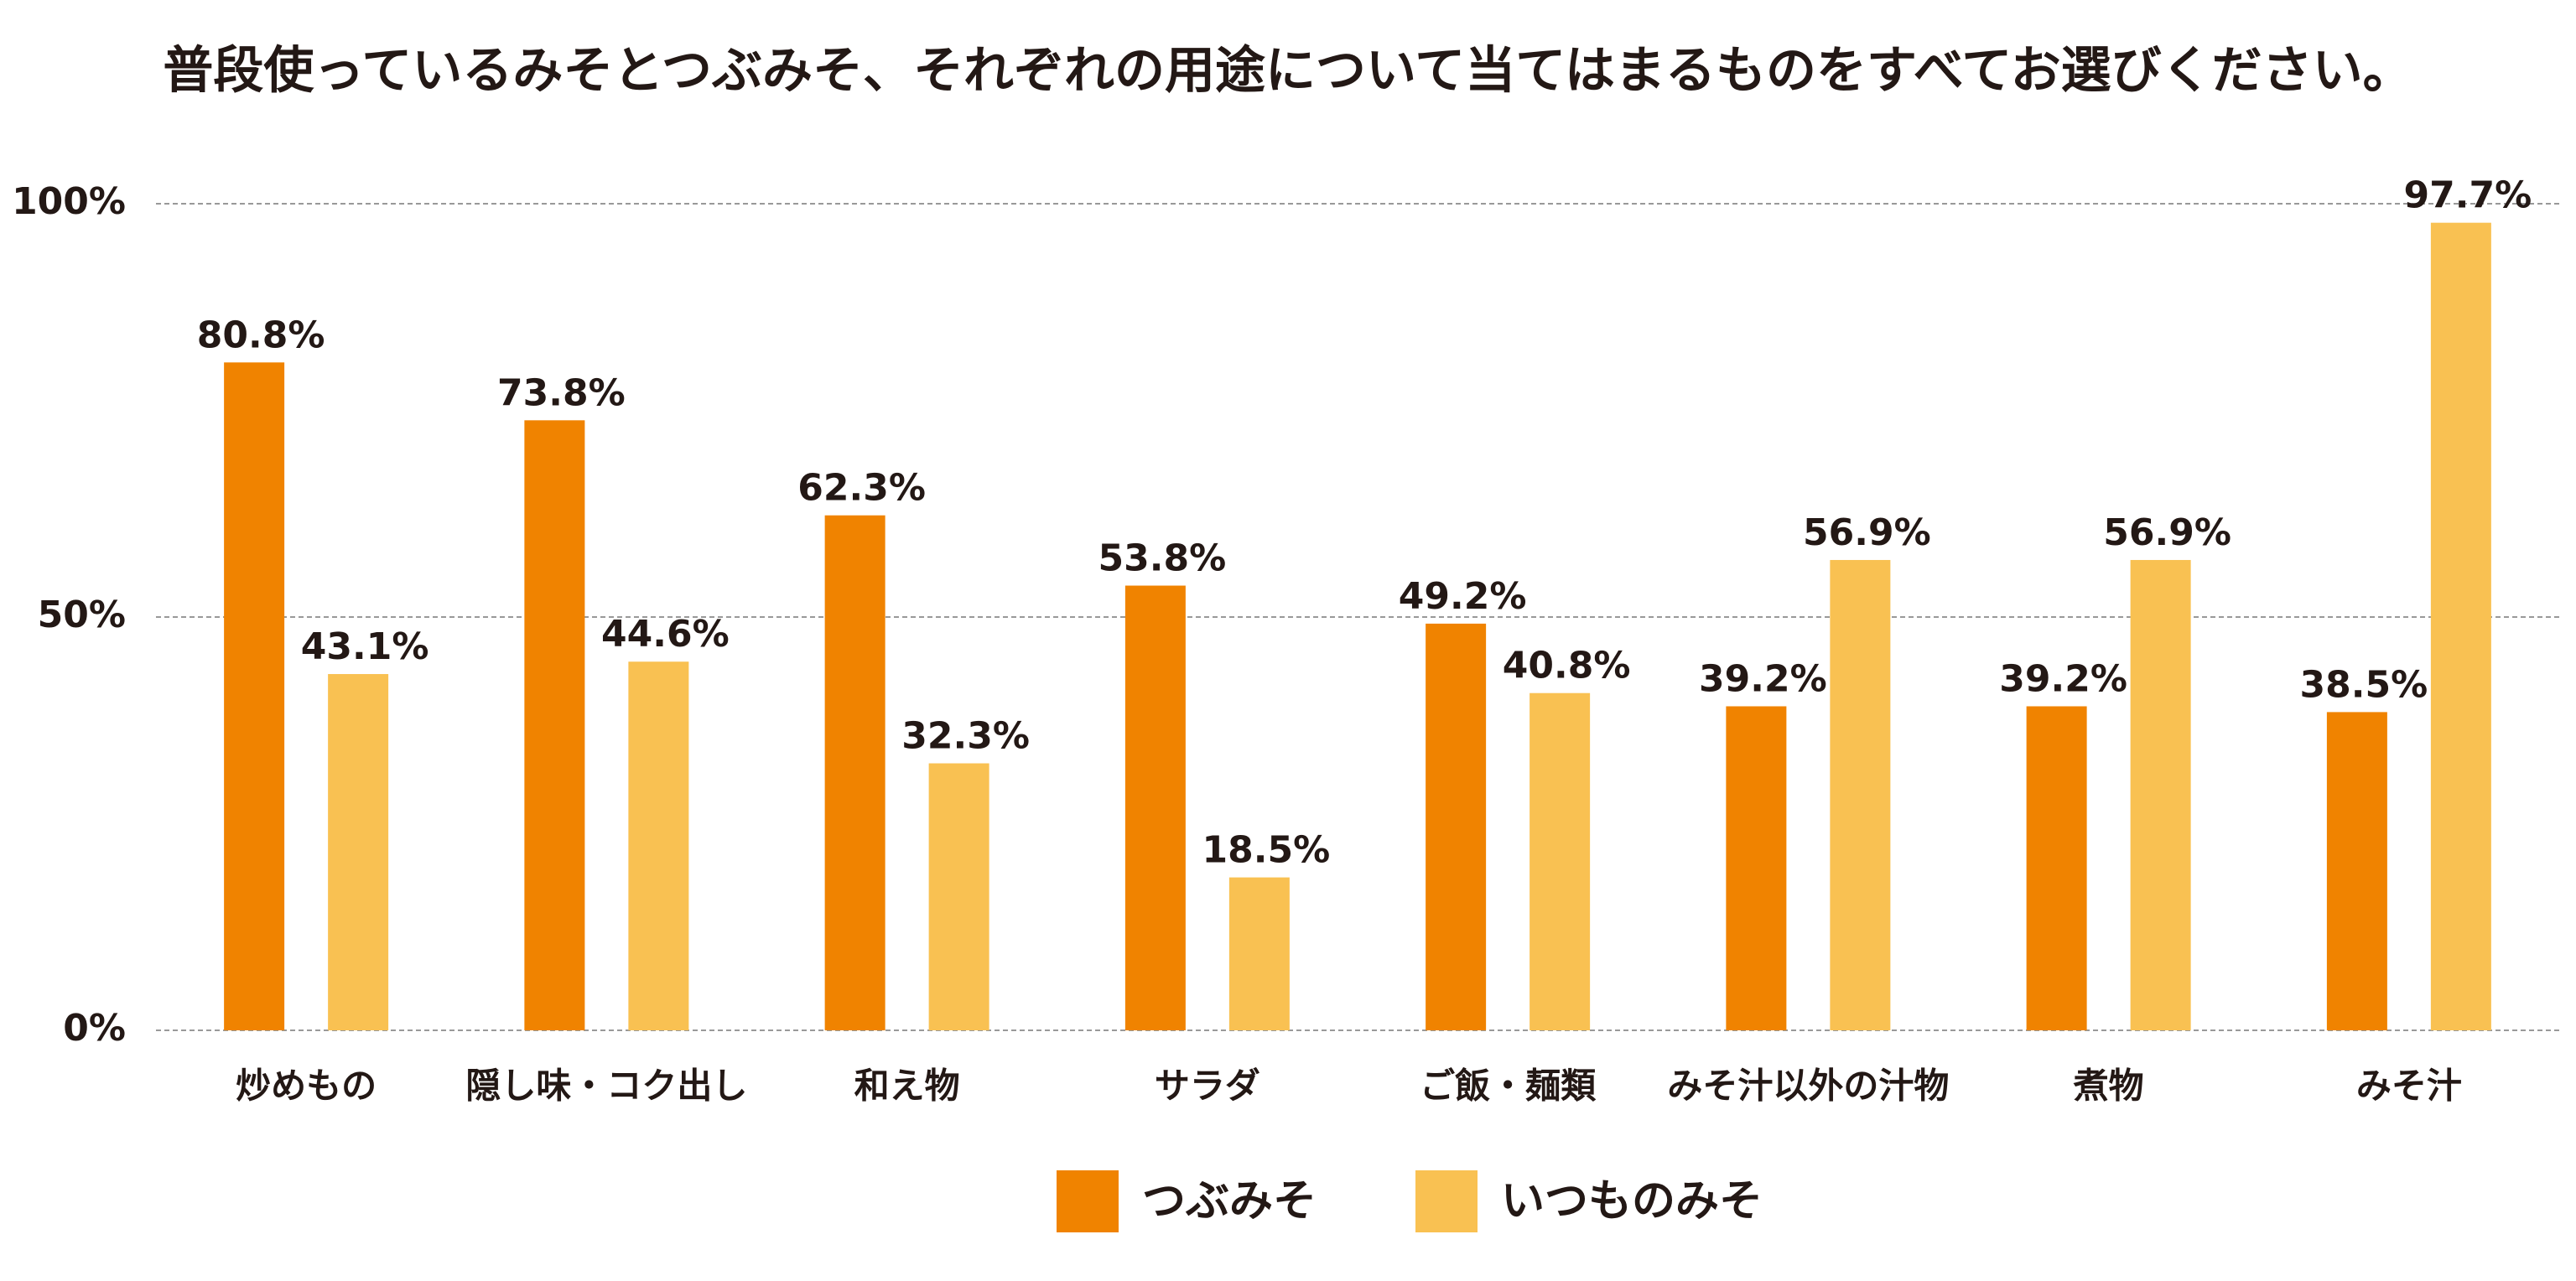 Image resolution: width=2576 pixels, height=1281 pixels. I want to click on x-tick-label: みそ汁, so click(2409, 1086).